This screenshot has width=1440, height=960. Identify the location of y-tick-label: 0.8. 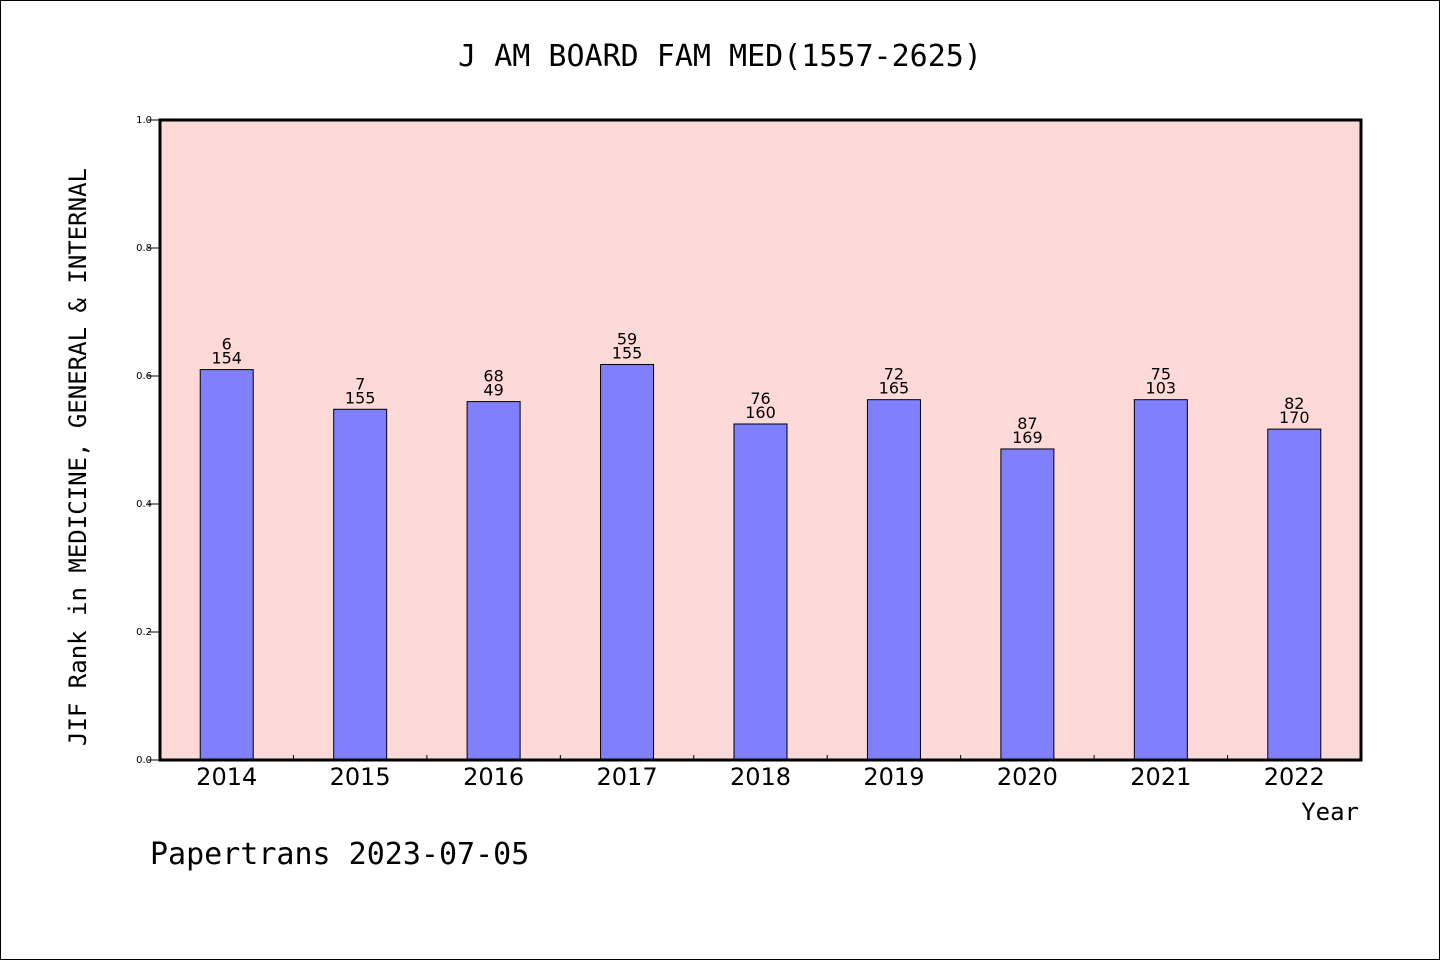
(144, 248).